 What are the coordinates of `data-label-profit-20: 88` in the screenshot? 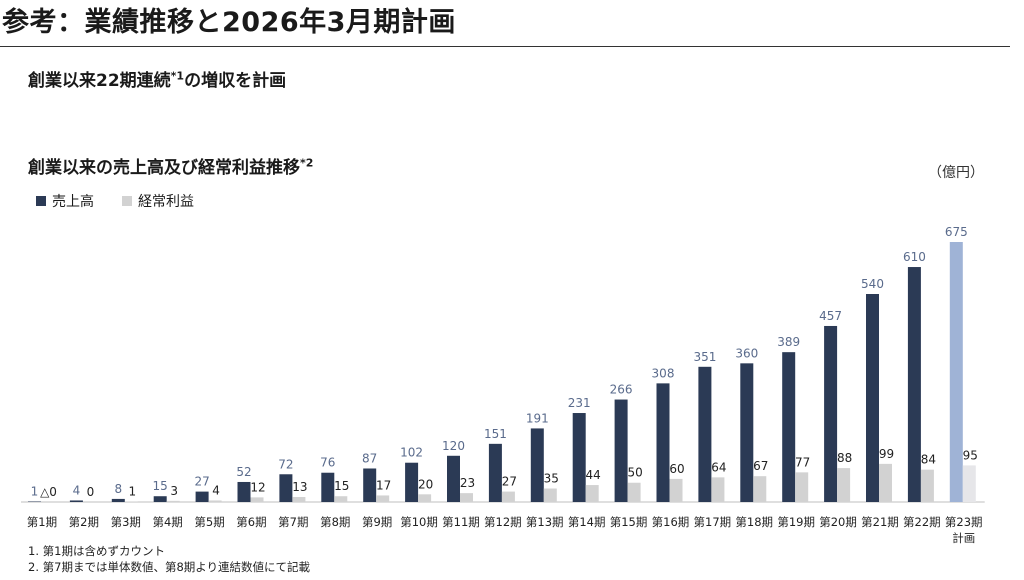 It's located at (844, 458).